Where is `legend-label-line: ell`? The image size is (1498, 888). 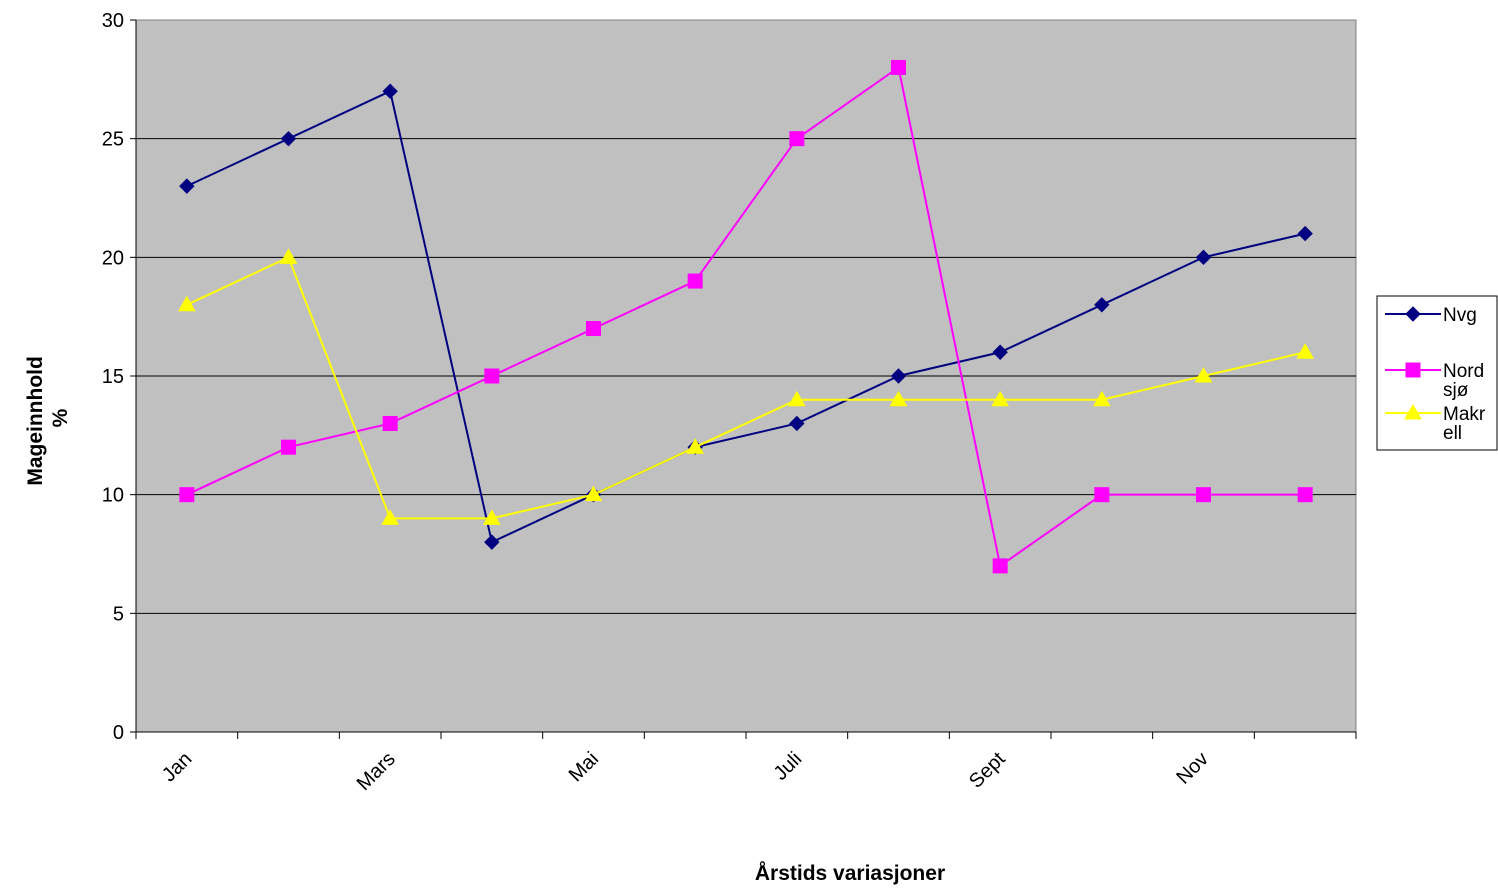 legend-label-line: ell is located at coordinates (1452, 433).